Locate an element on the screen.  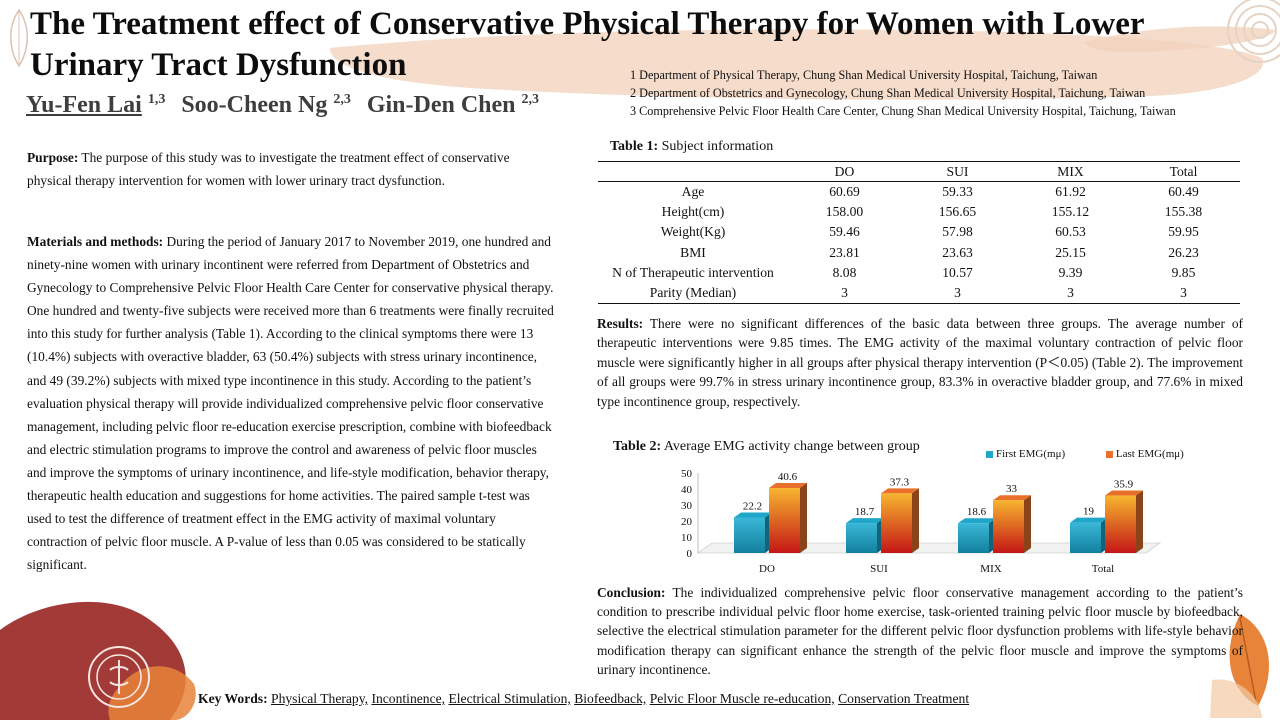
keyword: Biofeedback, is located at coordinates (610, 698).